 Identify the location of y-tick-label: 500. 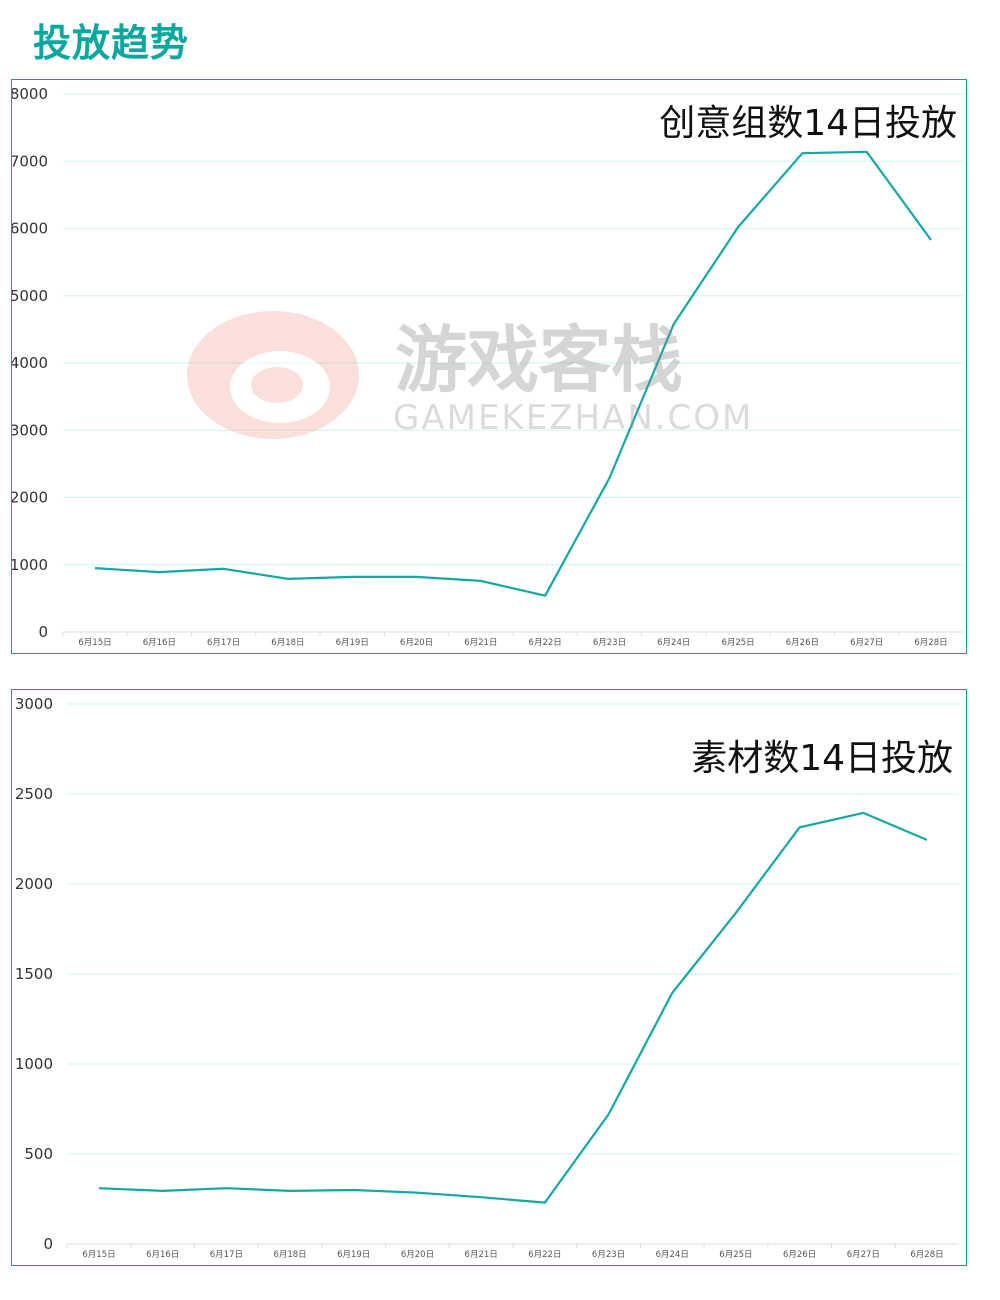
(38, 1154).